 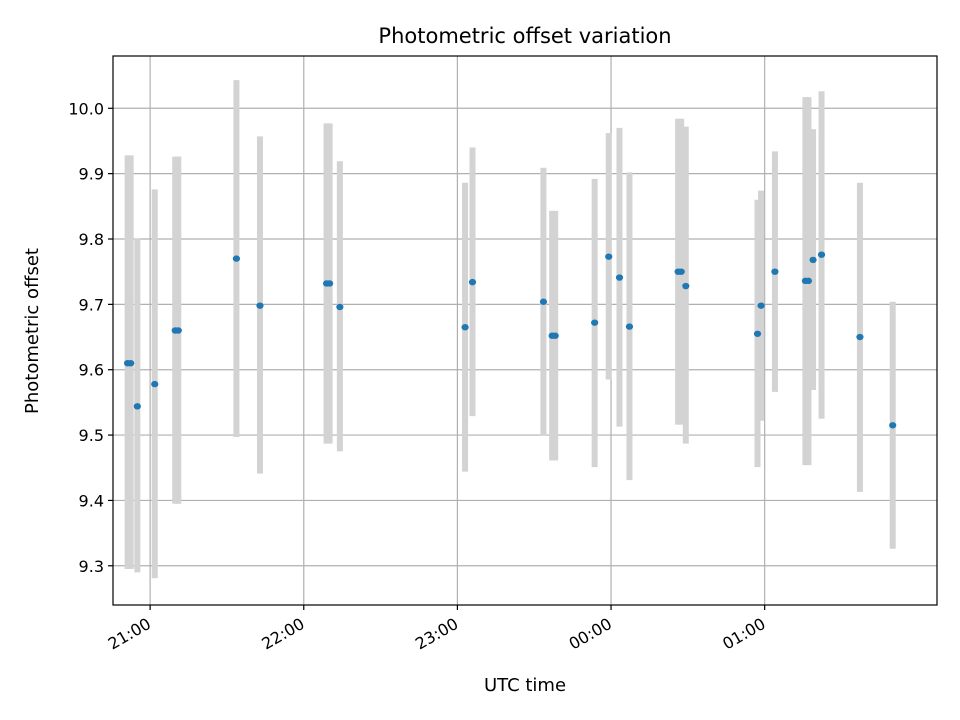 I want to click on y-axis-ticks: 9.3 9.4 9.5 9.6 9.7 9.8 9.9 10.0, so click(x=90, y=337).